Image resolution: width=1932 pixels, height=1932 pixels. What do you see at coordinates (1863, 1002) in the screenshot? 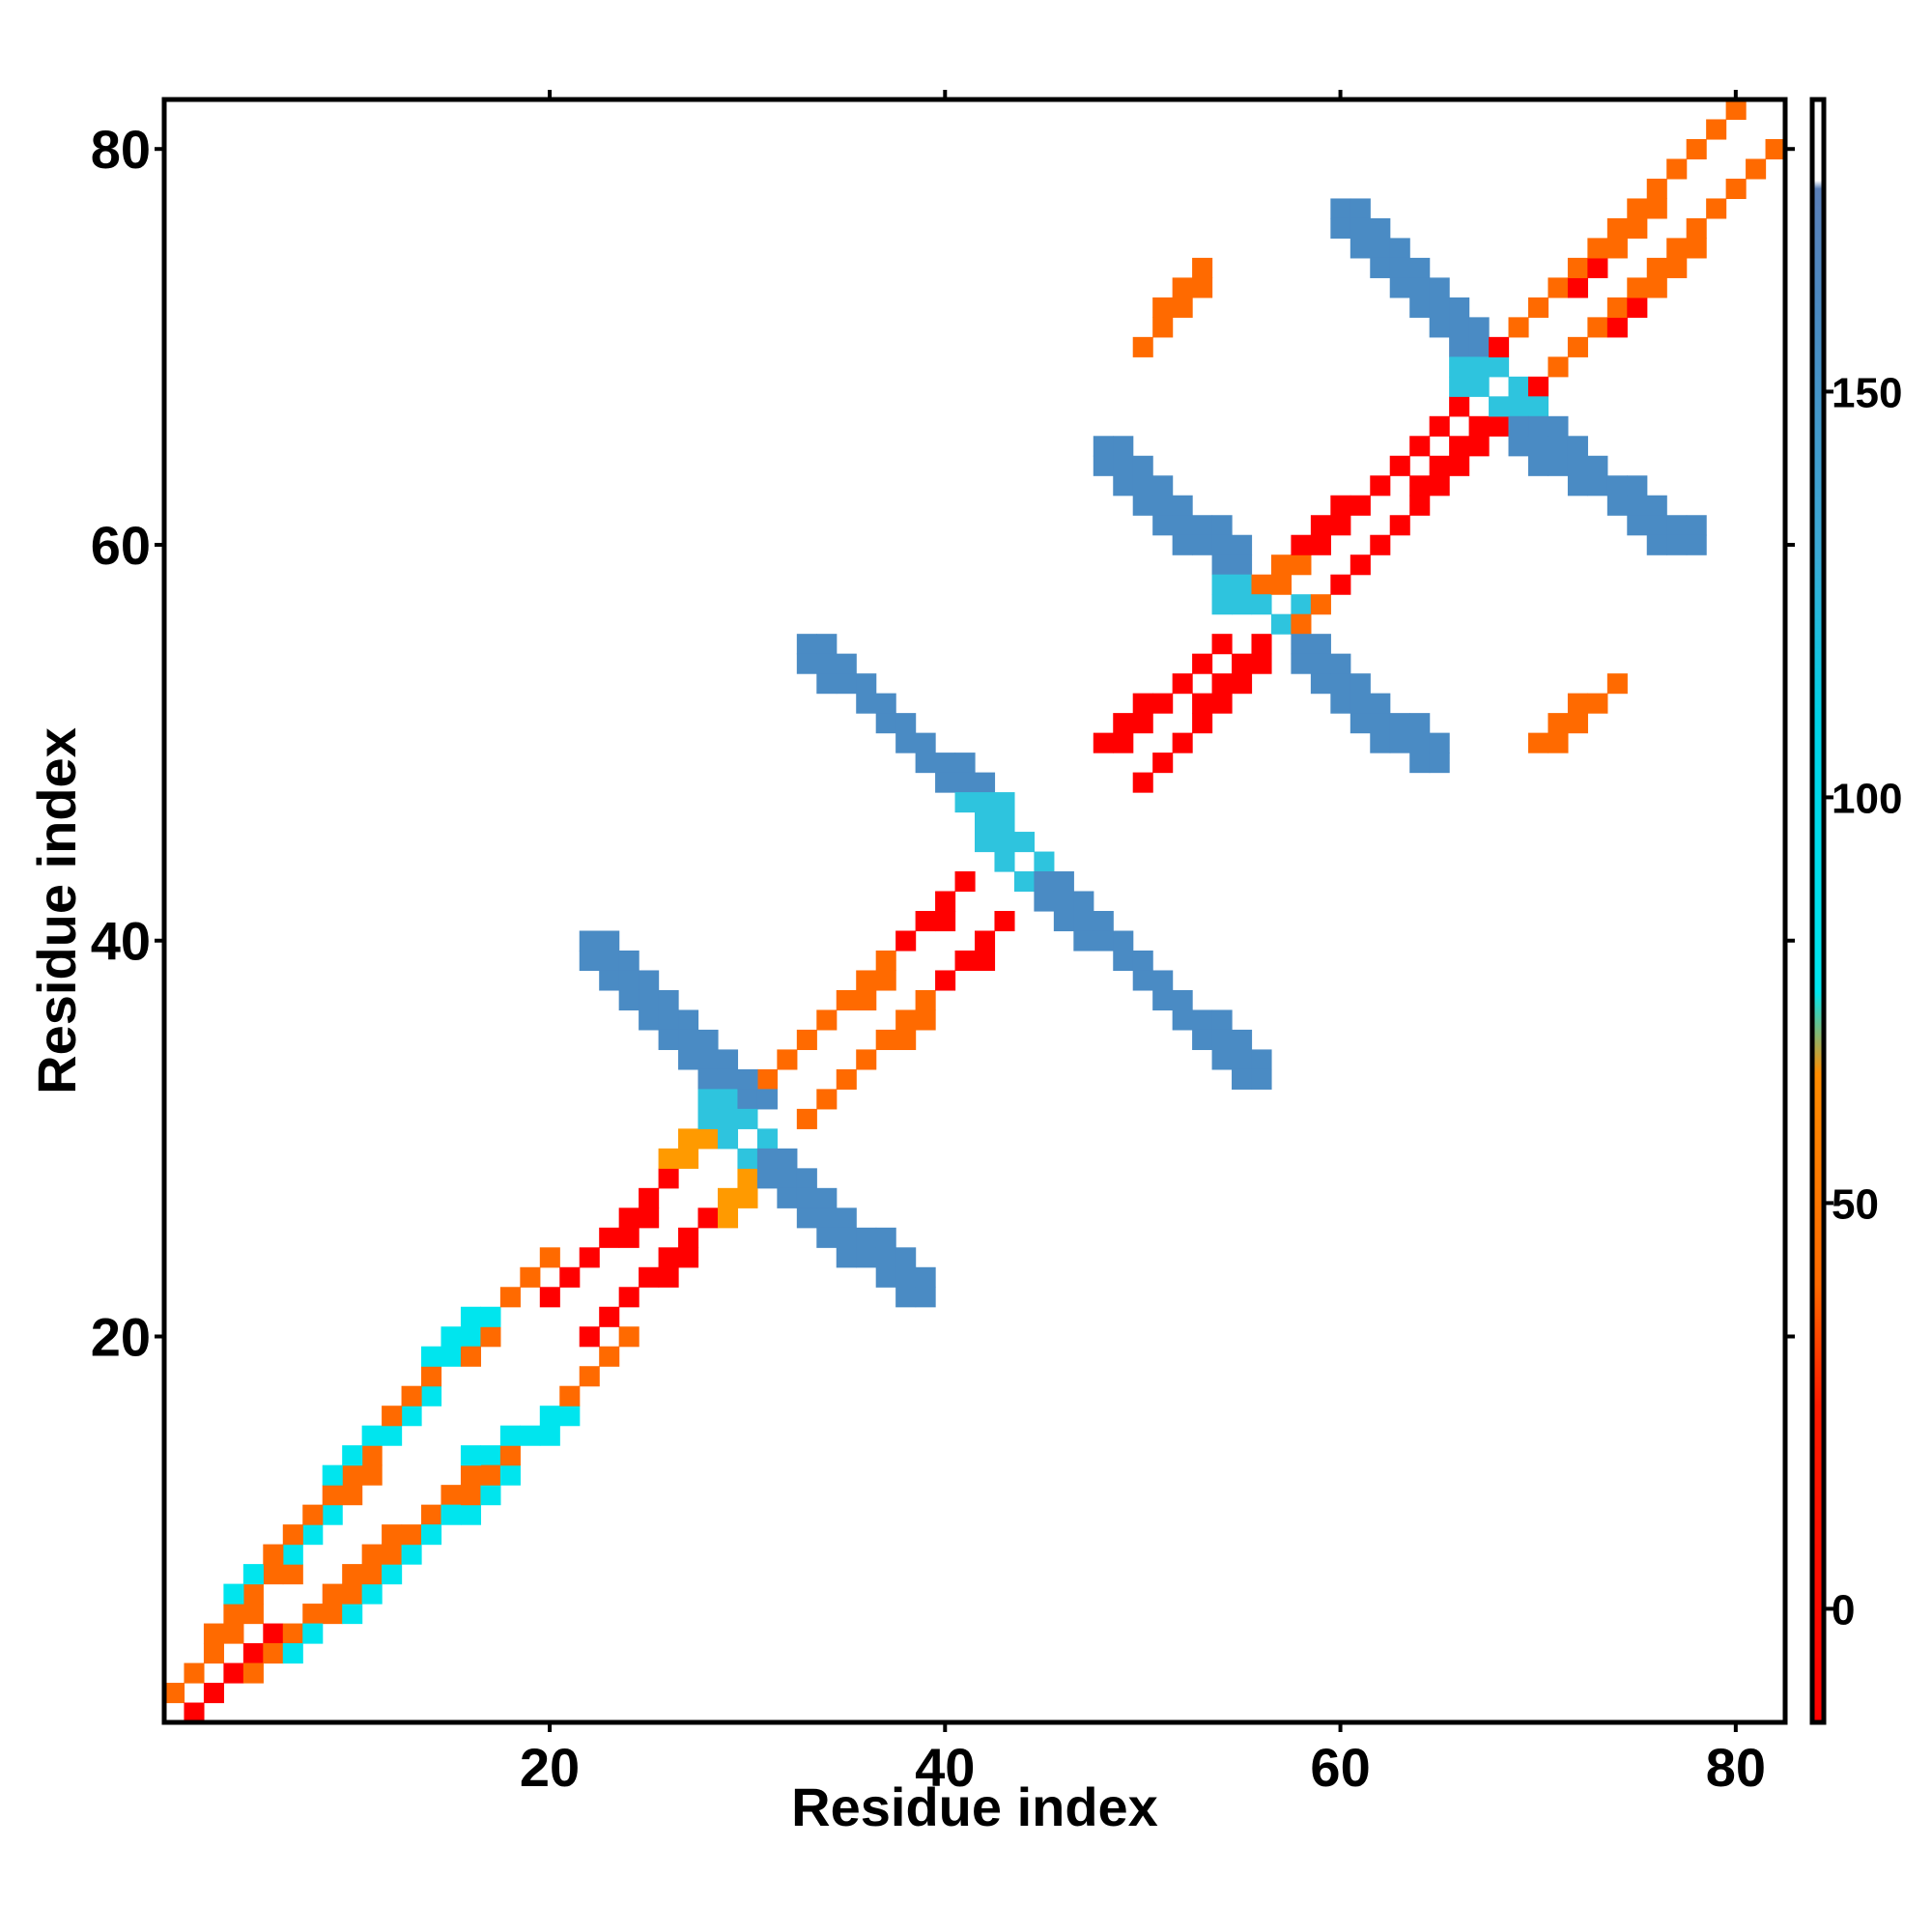
I see `colorbar-ticks: 0 50 100 150` at bounding box center [1863, 1002].